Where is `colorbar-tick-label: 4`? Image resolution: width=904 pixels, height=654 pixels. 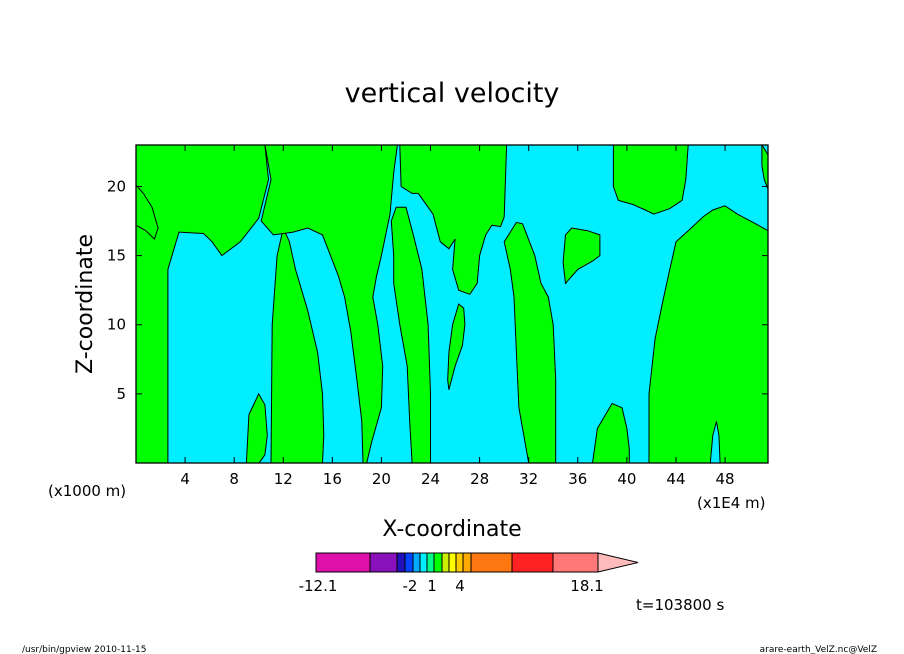 colorbar-tick-label: 4 is located at coordinates (460, 586).